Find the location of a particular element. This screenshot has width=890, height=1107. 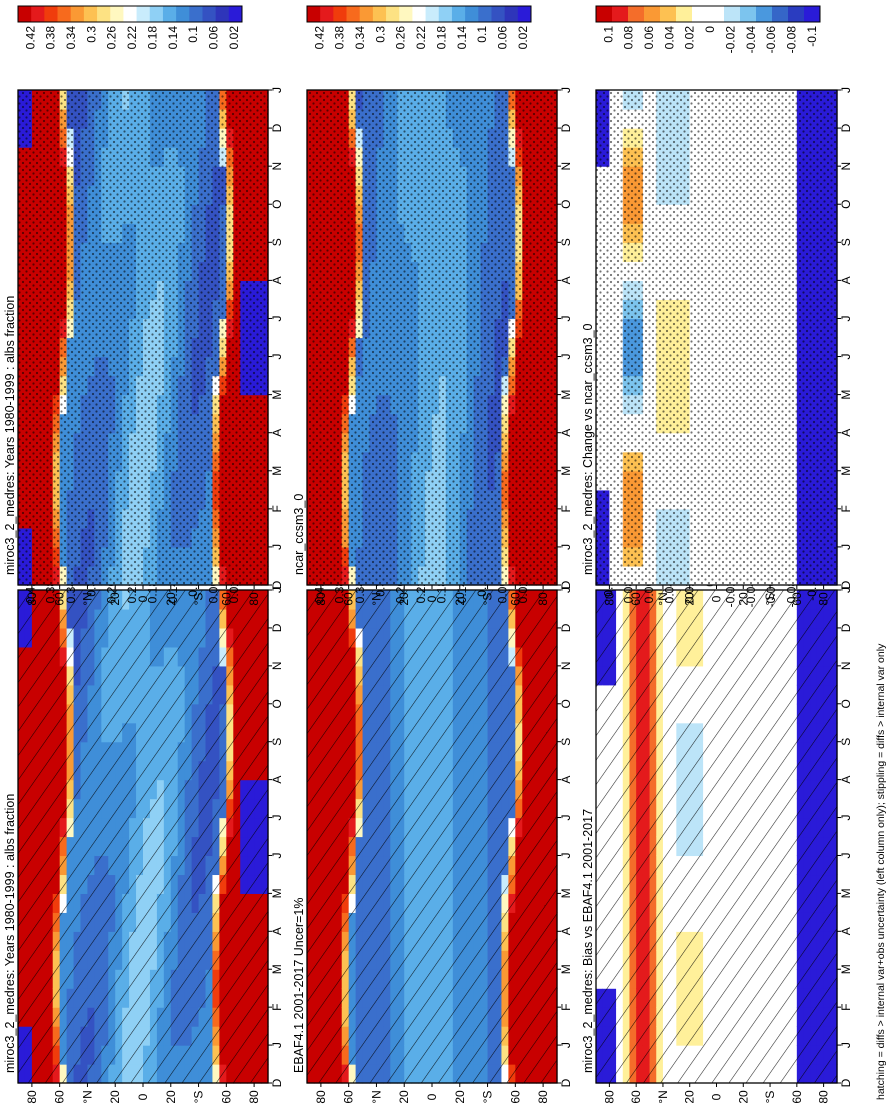

colorbar-tick-label: 0.22 is located at coordinates (132, 38).